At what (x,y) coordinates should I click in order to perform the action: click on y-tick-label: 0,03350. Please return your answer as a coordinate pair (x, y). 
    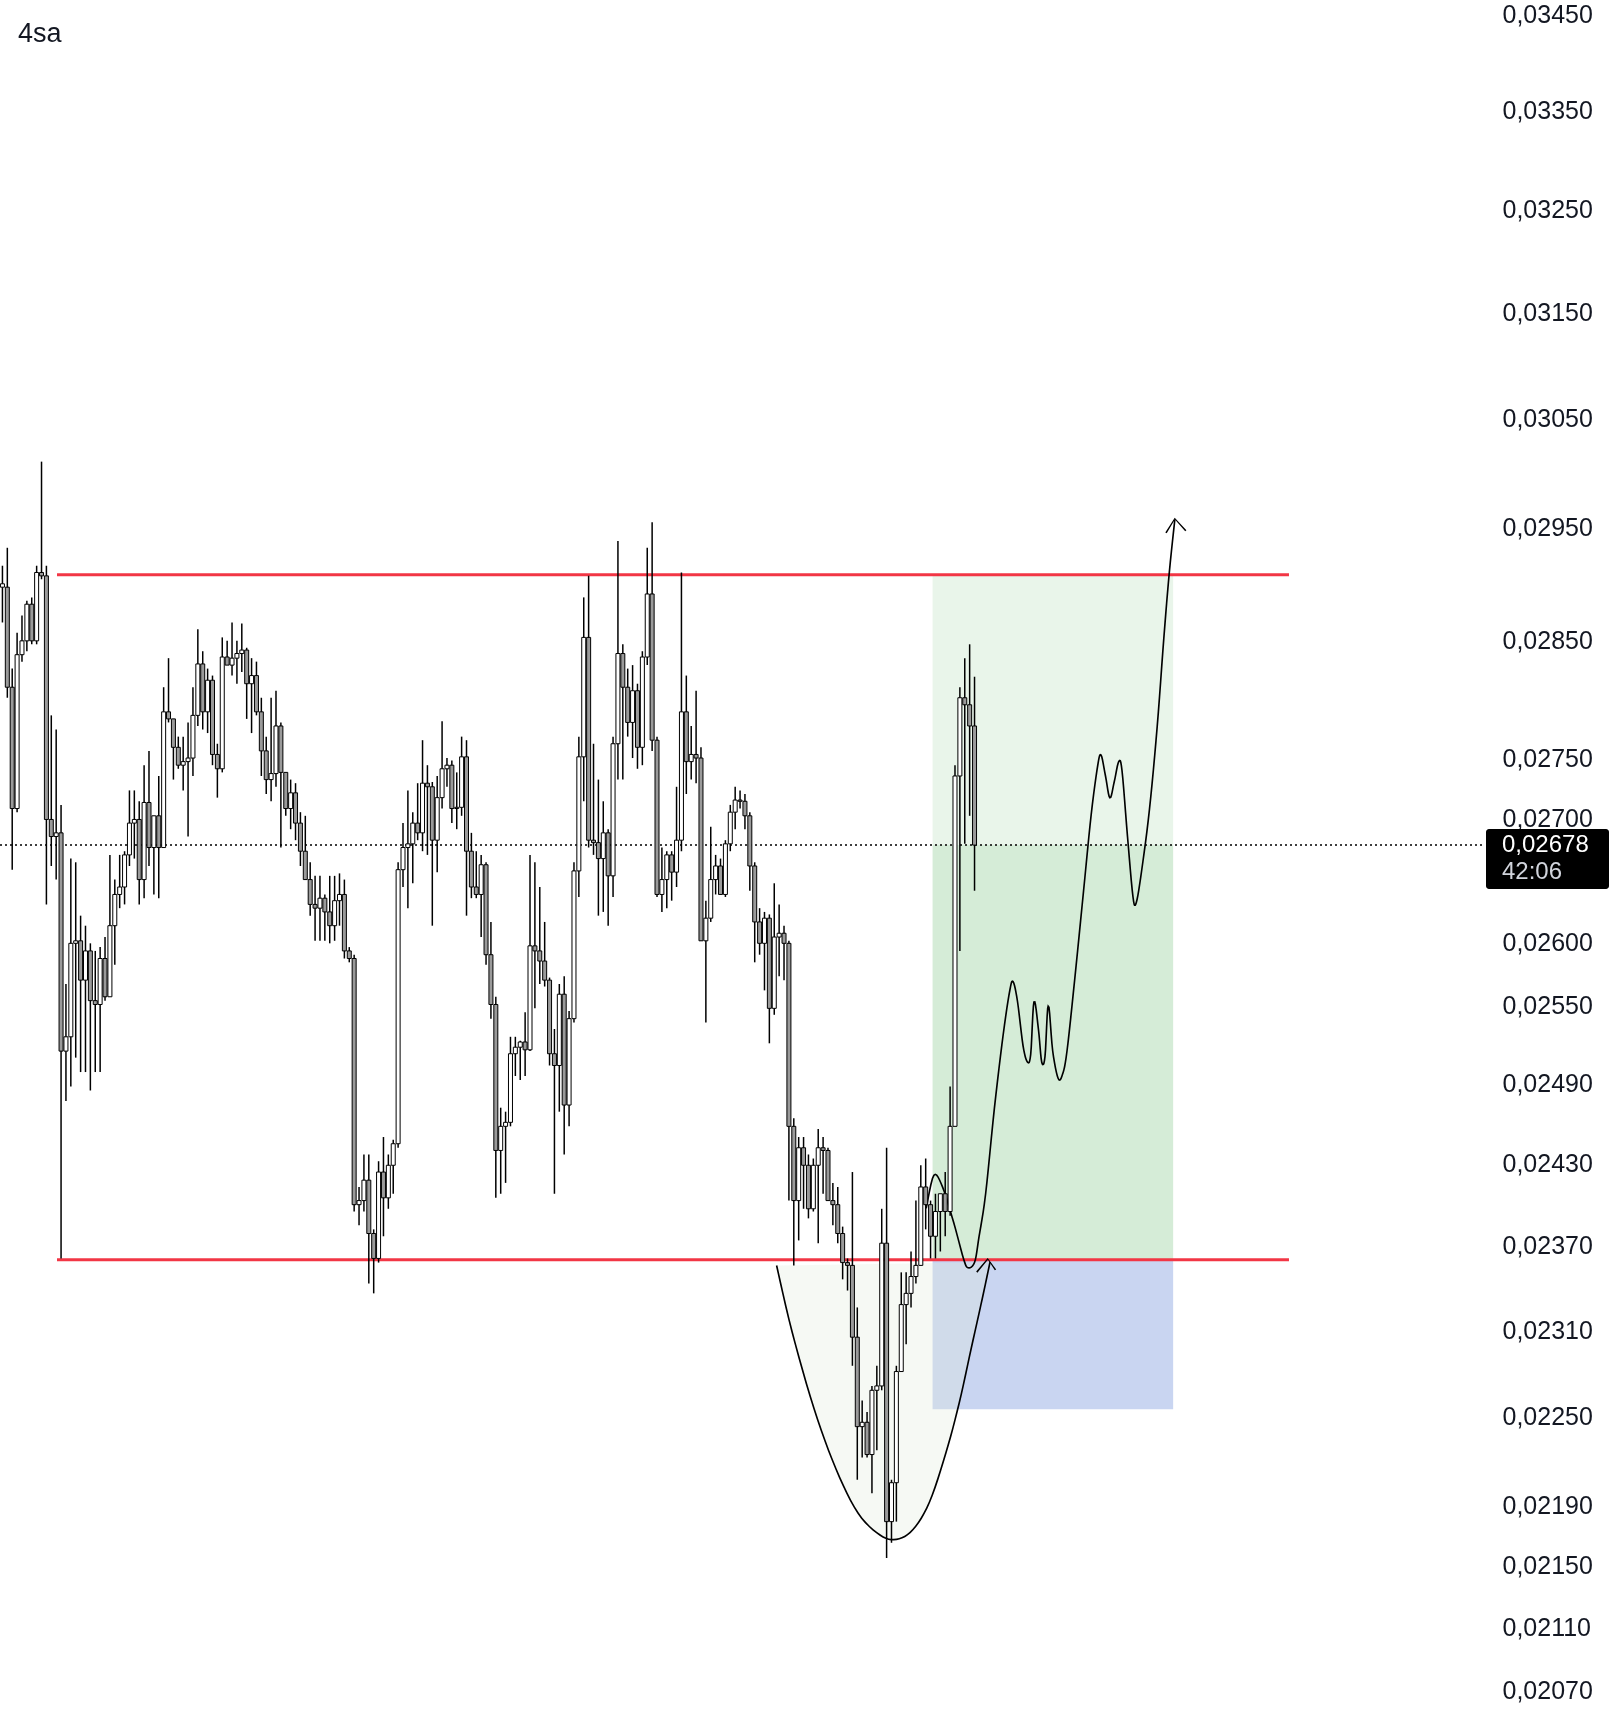
    Looking at the image, I should click on (1547, 110).